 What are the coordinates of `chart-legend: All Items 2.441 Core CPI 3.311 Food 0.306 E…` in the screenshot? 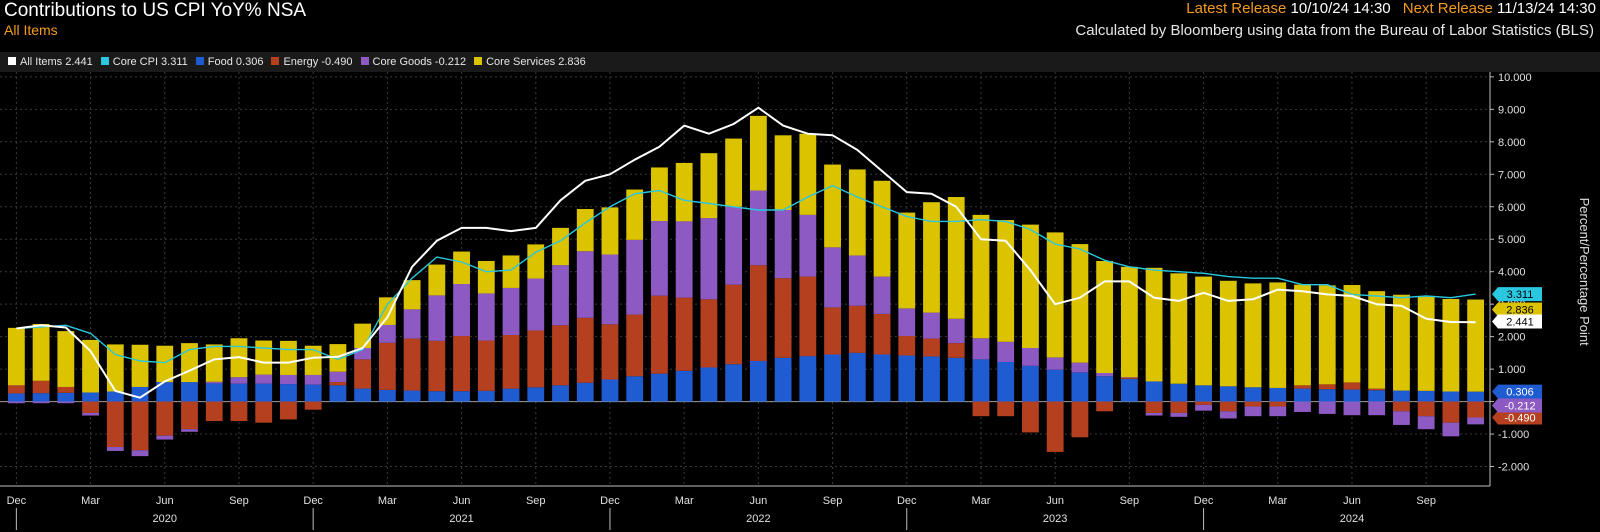 It's located at (800, 62).